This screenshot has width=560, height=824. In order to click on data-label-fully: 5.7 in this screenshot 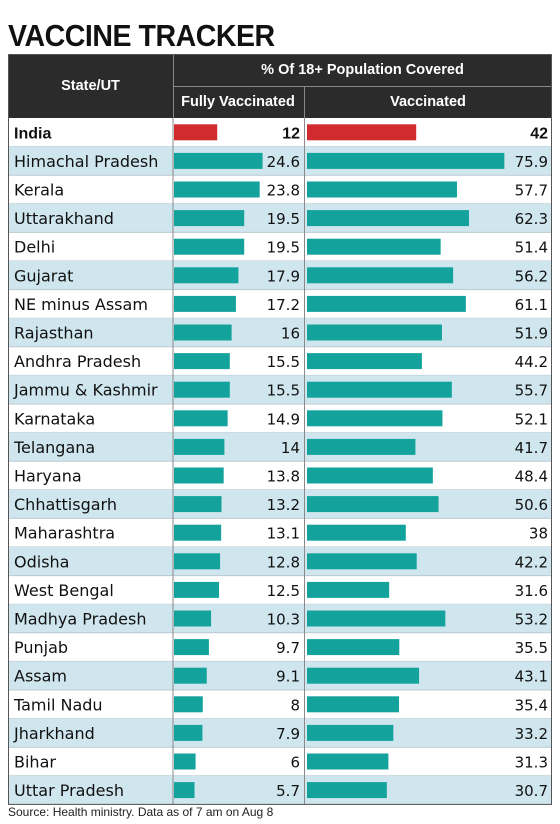, I will do `click(288, 791)`.